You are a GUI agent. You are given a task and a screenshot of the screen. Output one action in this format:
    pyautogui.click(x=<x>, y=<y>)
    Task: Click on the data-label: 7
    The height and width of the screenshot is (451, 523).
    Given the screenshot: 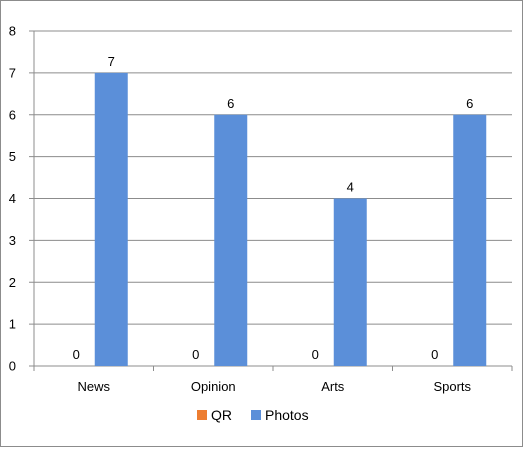 What is the action you would take?
    pyautogui.click(x=111, y=61)
    